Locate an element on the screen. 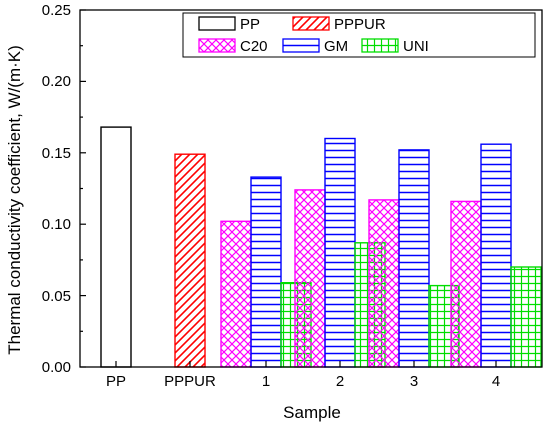 Image resolution: width=550 pixels, height=431 pixels. y-tick-label: 0.25 is located at coordinates (56, 10).